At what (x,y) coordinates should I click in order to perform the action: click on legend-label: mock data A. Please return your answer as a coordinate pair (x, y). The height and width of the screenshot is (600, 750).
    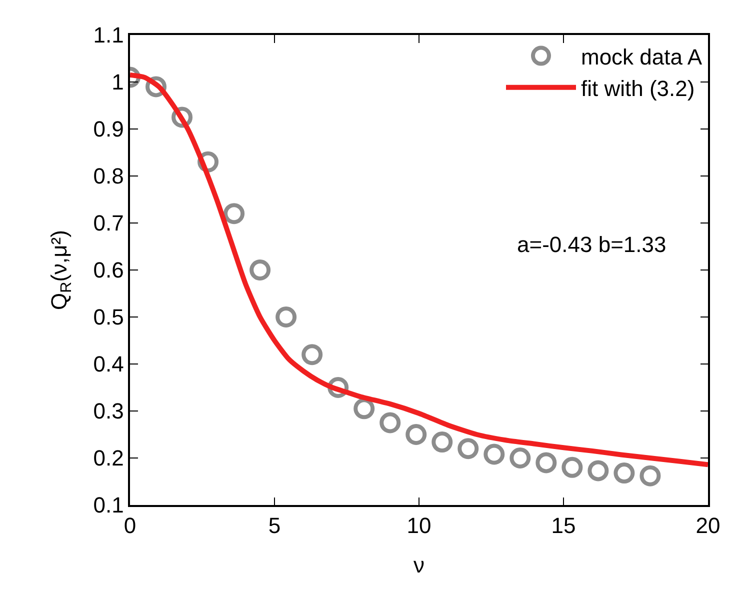
    Looking at the image, I should click on (641, 57).